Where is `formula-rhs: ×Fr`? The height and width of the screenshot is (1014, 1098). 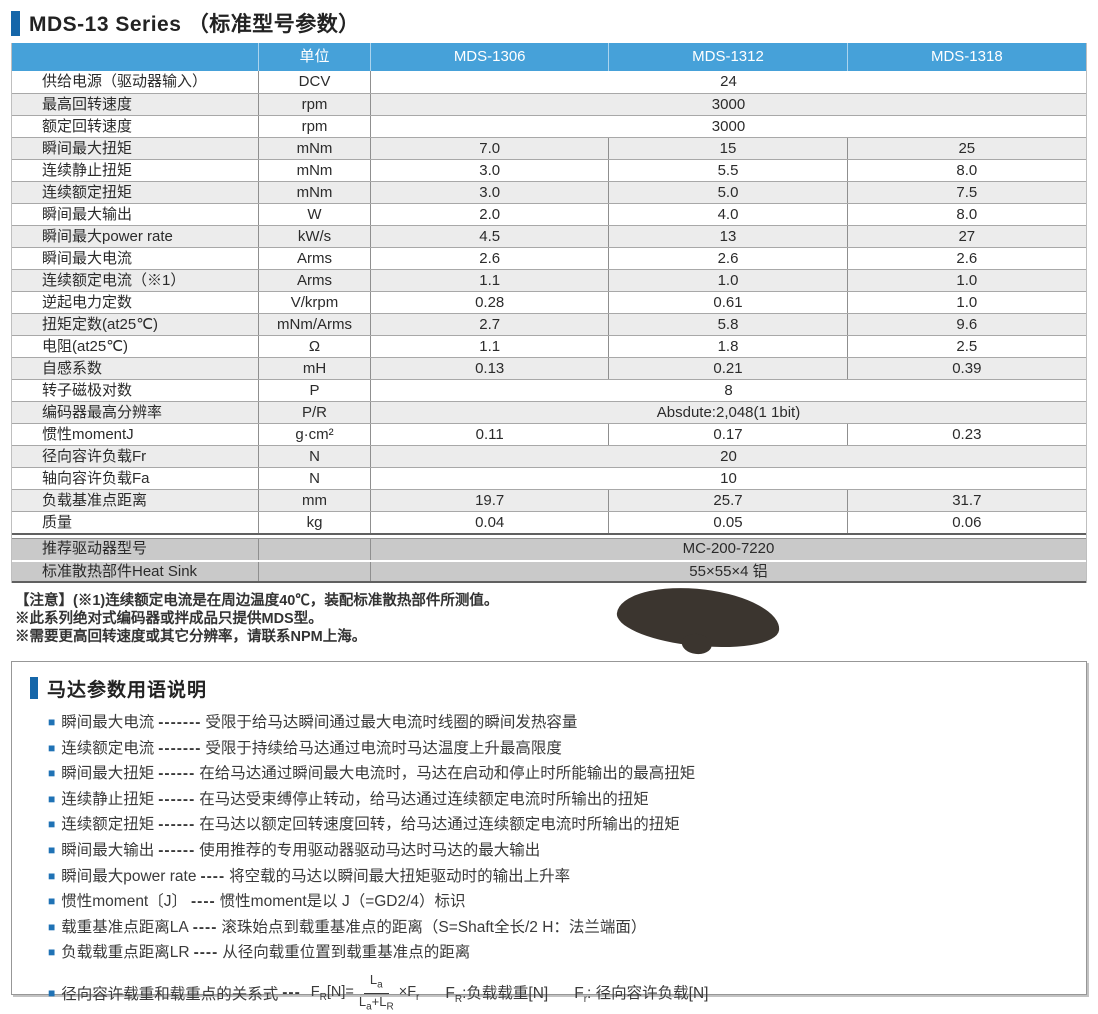 formula-rhs: ×Fr is located at coordinates (409, 993).